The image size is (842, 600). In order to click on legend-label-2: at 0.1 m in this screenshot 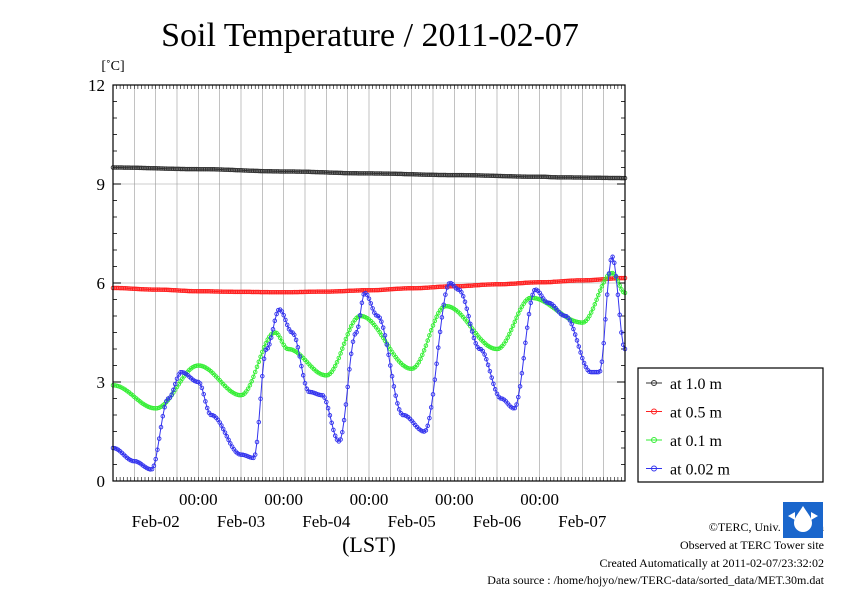, I will do `click(696, 441)`.